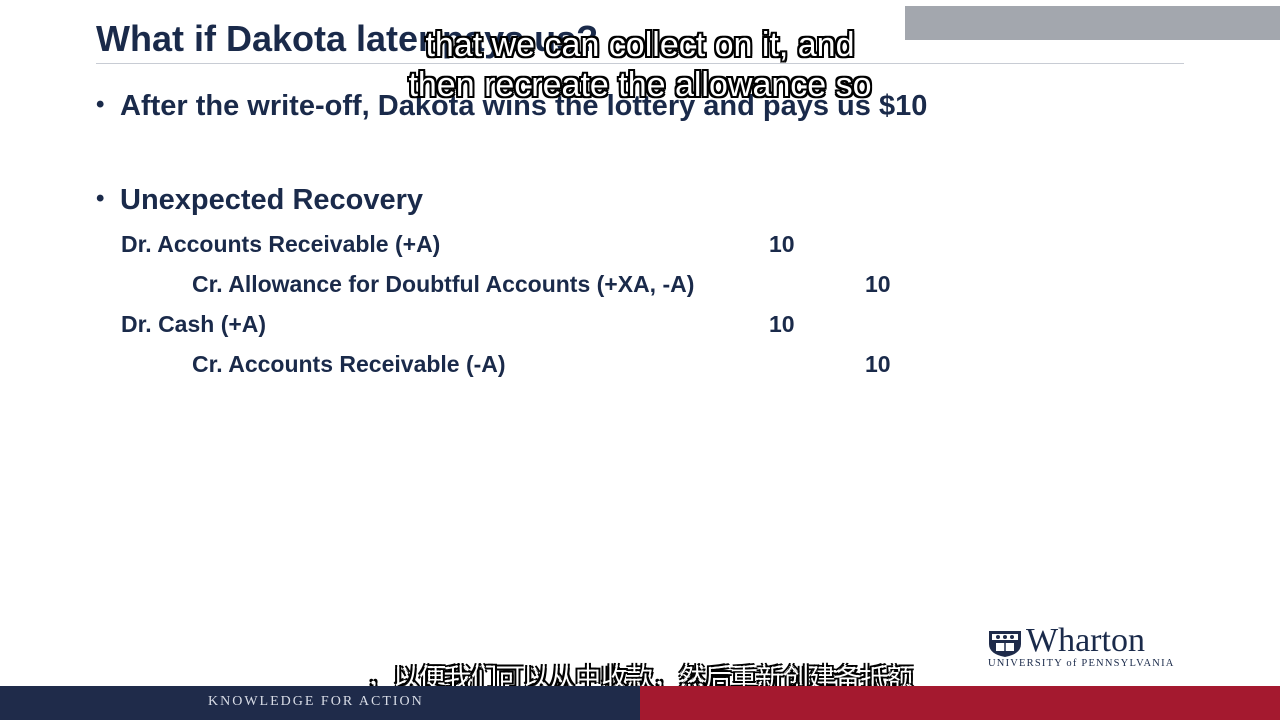 This screenshot has height=720, width=1280. What do you see at coordinates (640, 45) in the screenshot?
I see `subtitle-english-line1: that we can collect on it, and` at bounding box center [640, 45].